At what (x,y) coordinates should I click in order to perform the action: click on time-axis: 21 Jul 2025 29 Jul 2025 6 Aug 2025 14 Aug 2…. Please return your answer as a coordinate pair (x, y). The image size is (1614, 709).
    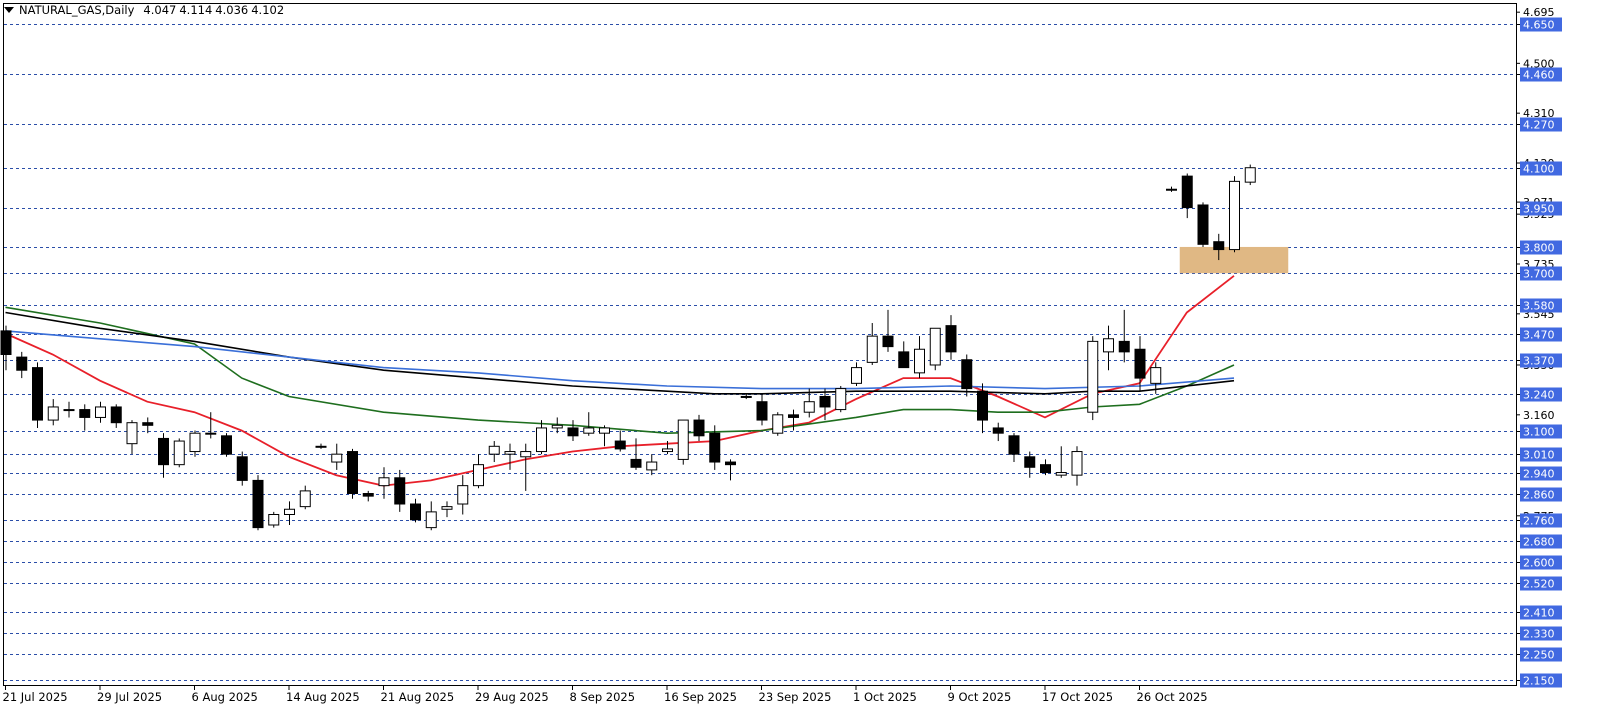
    Looking at the image, I should click on (605, 694).